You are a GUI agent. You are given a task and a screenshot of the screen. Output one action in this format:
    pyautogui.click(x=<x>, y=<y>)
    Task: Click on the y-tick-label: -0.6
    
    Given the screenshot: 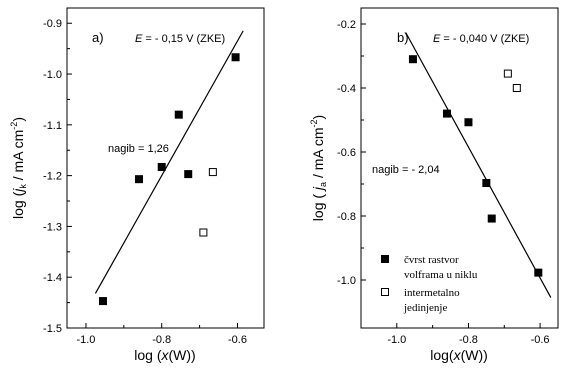 What is the action you would take?
    pyautogui.click(x=346, y=153)
    